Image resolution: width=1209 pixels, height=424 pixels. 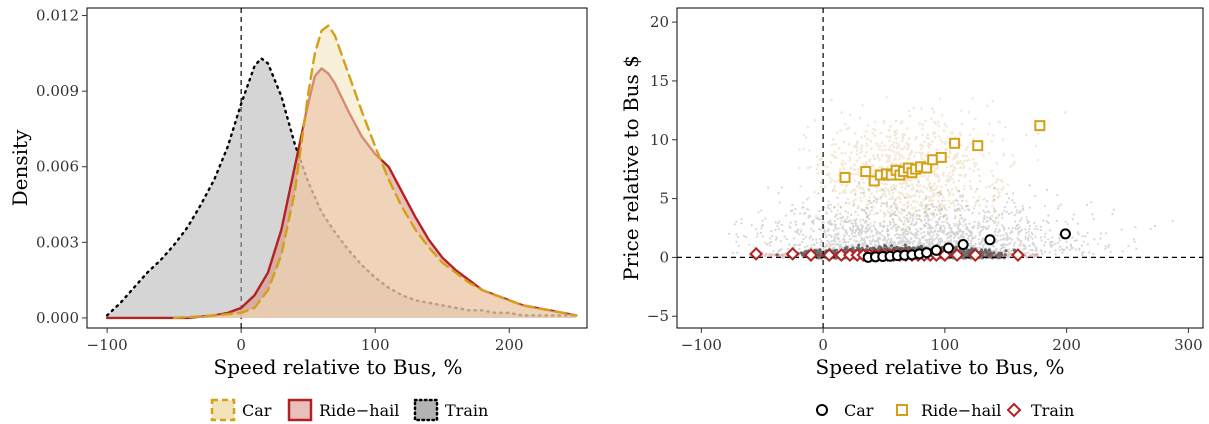 What do you see at coordinates (659, 81) in the screenshot?
I see `scatter-y-tick-label: 15` at bounding box center [659, 81].